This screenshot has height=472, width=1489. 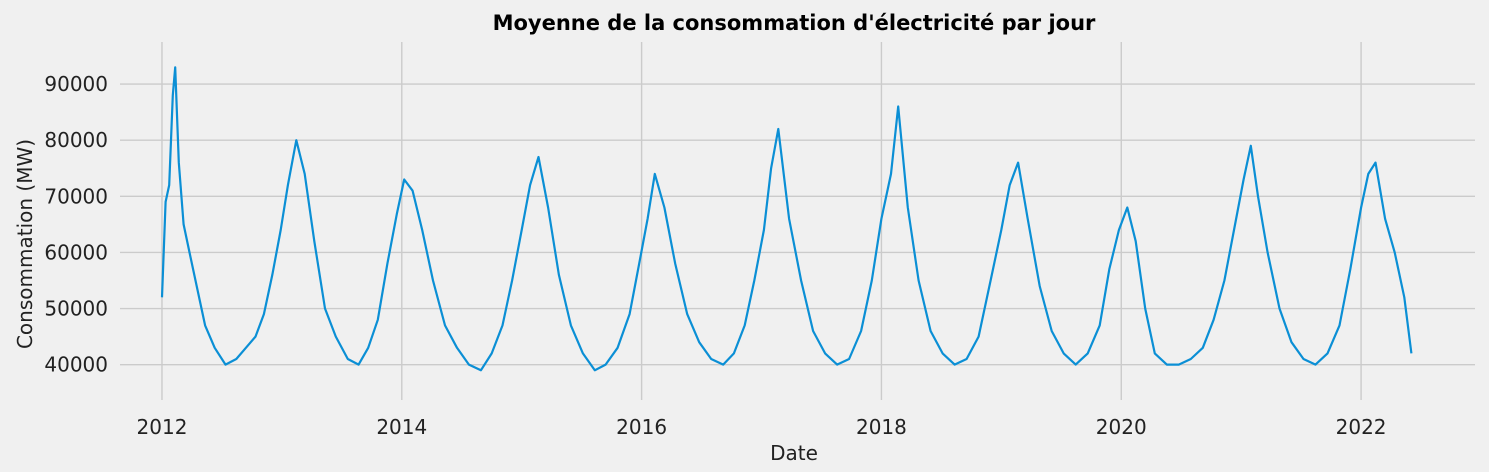 I want to click on y-tick-labels: 40000 50000 60000 70000 80000 90000, so click(x=76, y=224).